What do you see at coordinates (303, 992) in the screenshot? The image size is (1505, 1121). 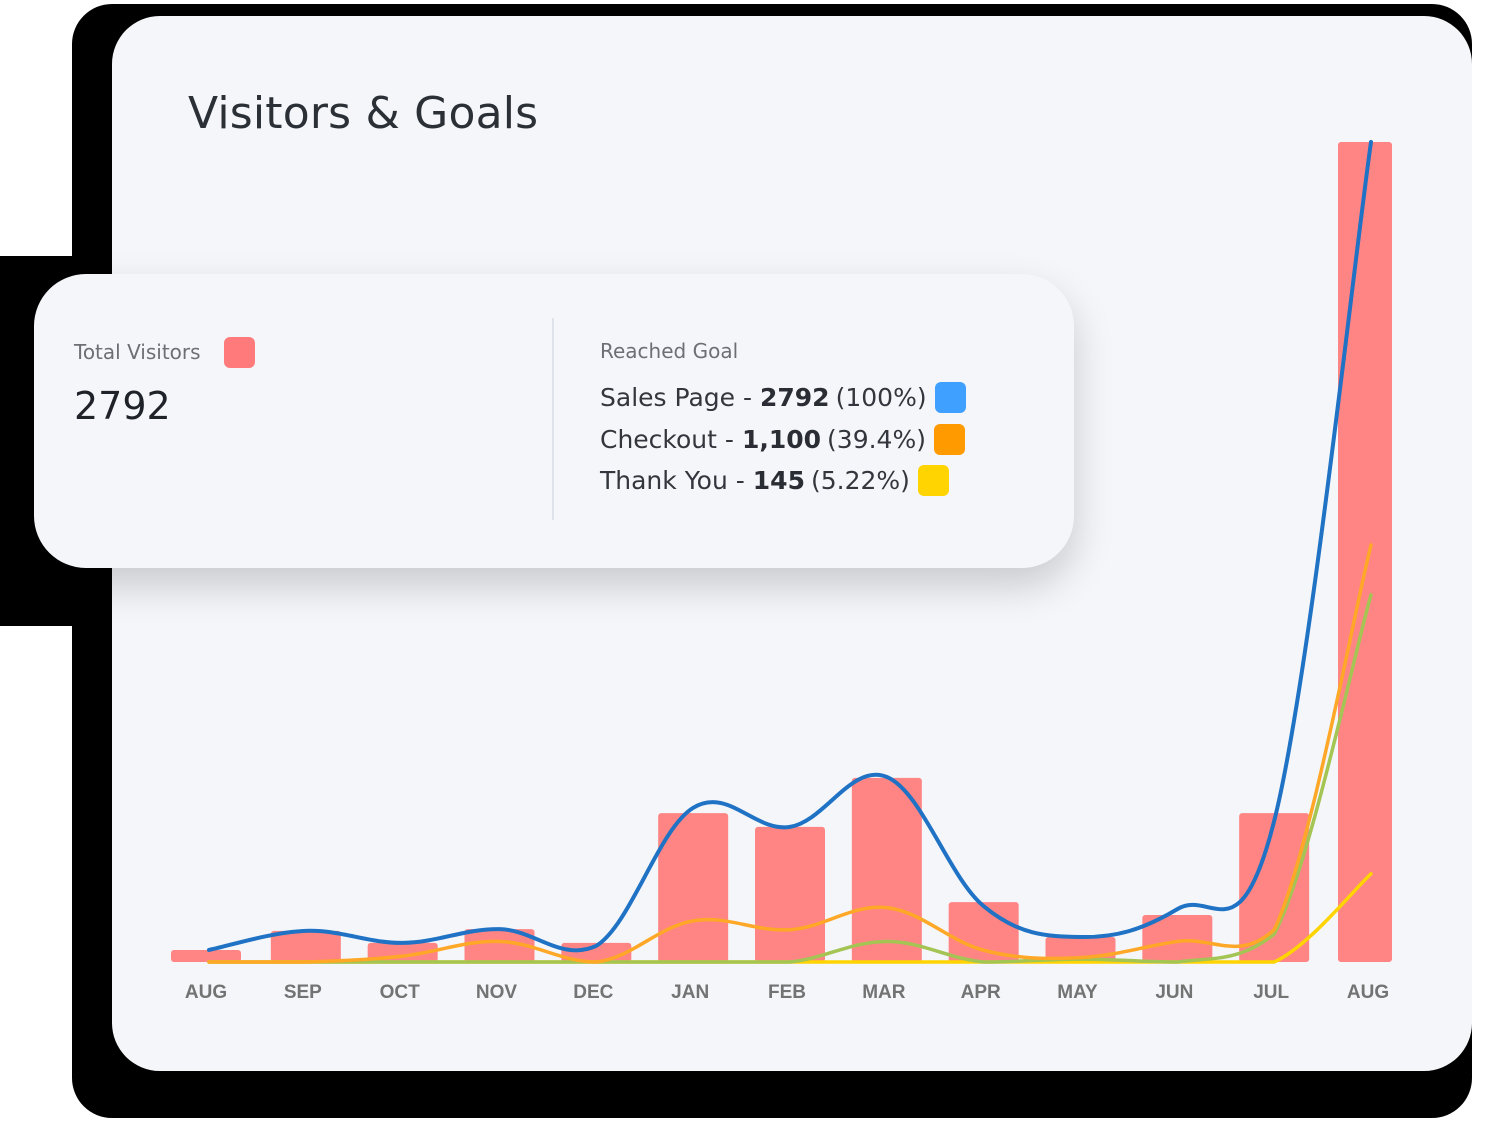 I see `x-tick-label: SEP` at bounding box center [303, 992].